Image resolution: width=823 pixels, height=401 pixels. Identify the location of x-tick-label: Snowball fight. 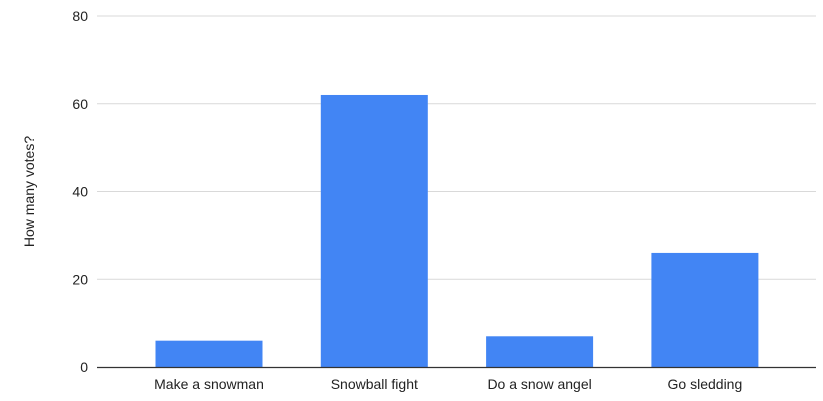
(374, 384).